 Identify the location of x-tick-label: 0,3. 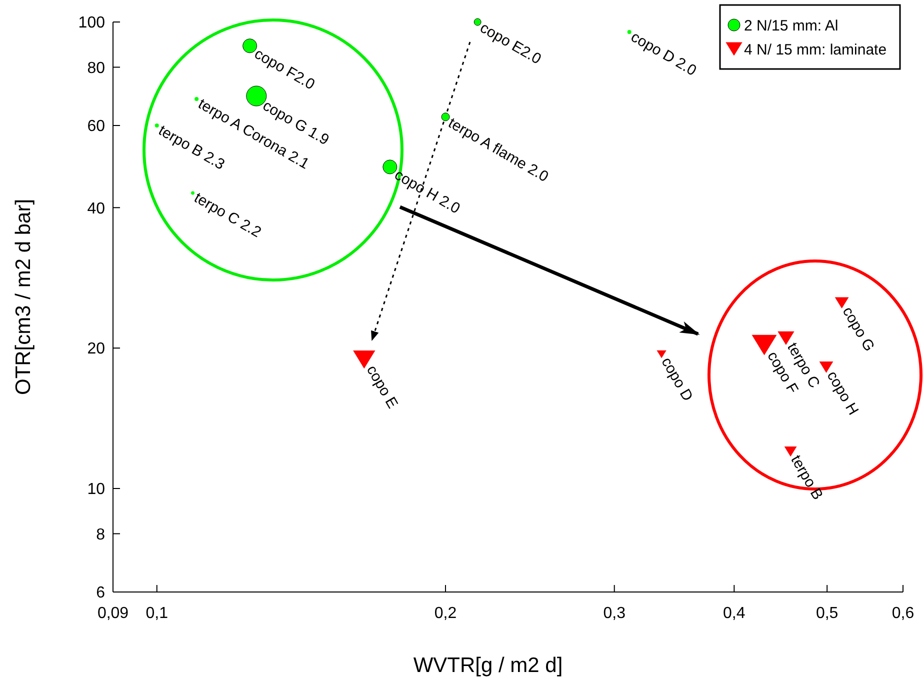
(614, 613).